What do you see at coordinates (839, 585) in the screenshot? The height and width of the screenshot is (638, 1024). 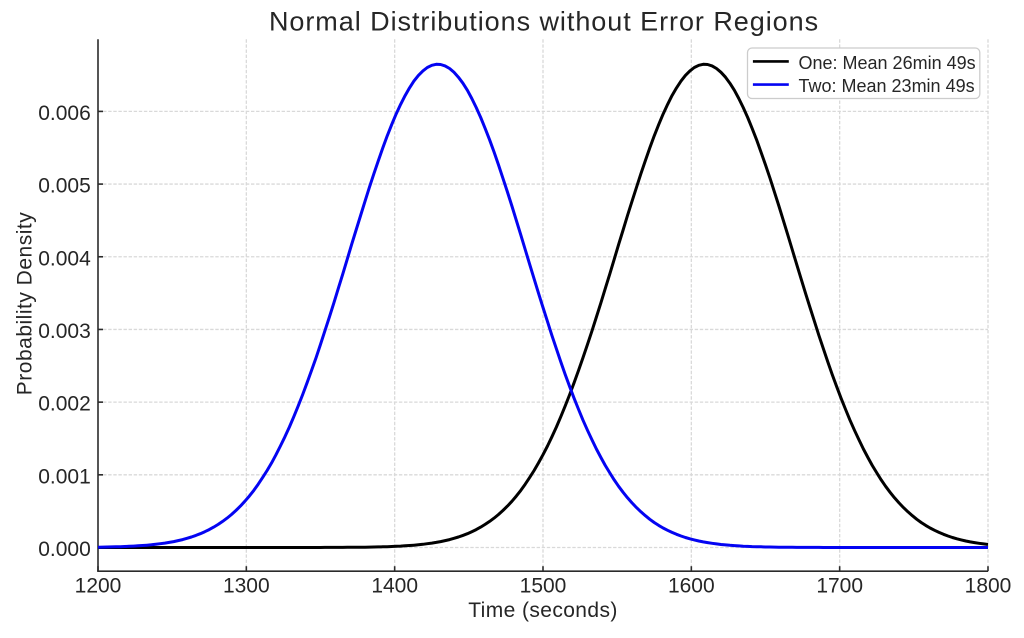 I see `svg-text: 1700` at bounding box center [839, 585].